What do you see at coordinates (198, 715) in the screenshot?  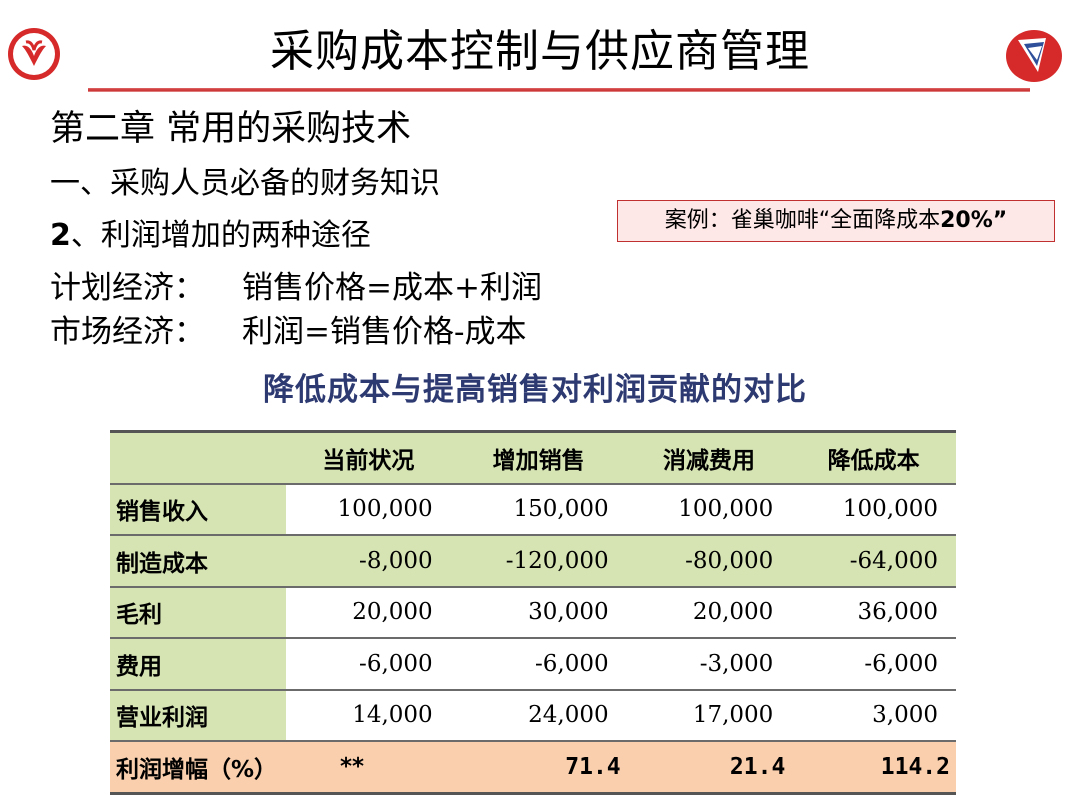 I see `row-label: 营业利润` at bounding box center [198, 715].